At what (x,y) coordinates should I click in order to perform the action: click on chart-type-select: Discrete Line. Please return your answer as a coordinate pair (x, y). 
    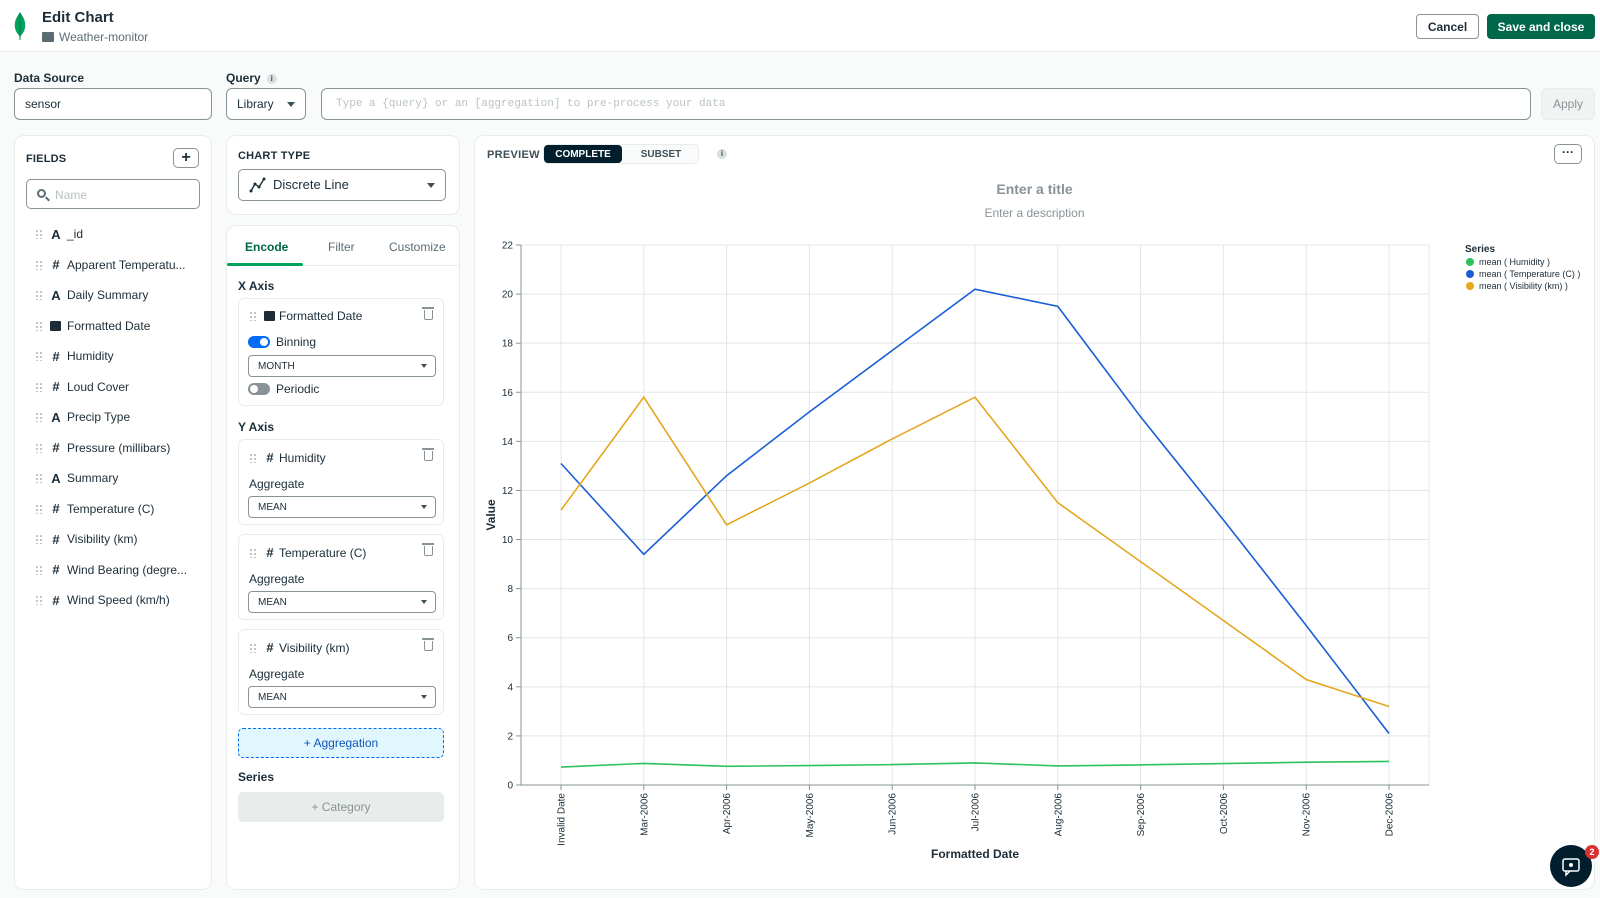
    Looking at the image, I should click on (342, 185).